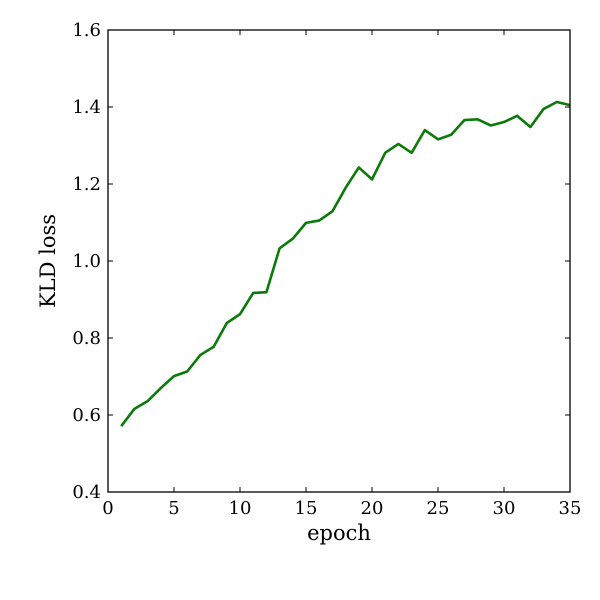 This screenshot has width=600, height=600. Describe the element at coordinates (173, 508) in the screenshot. I see `x-tick-label: 5` at that location.